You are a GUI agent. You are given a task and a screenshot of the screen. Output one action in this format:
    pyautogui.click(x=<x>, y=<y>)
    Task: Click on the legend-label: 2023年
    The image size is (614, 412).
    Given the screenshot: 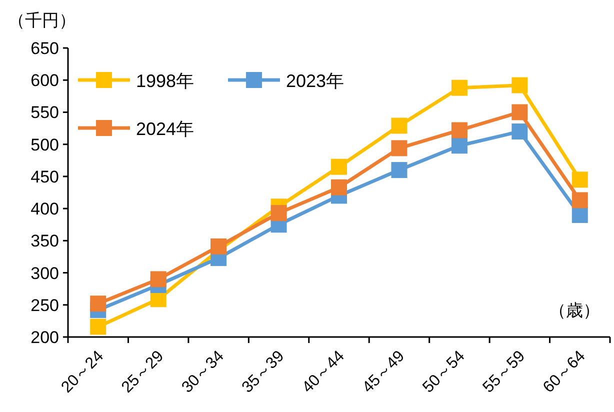 What is the action you would take?
    pyautogui.click(x=315, y=81)
    